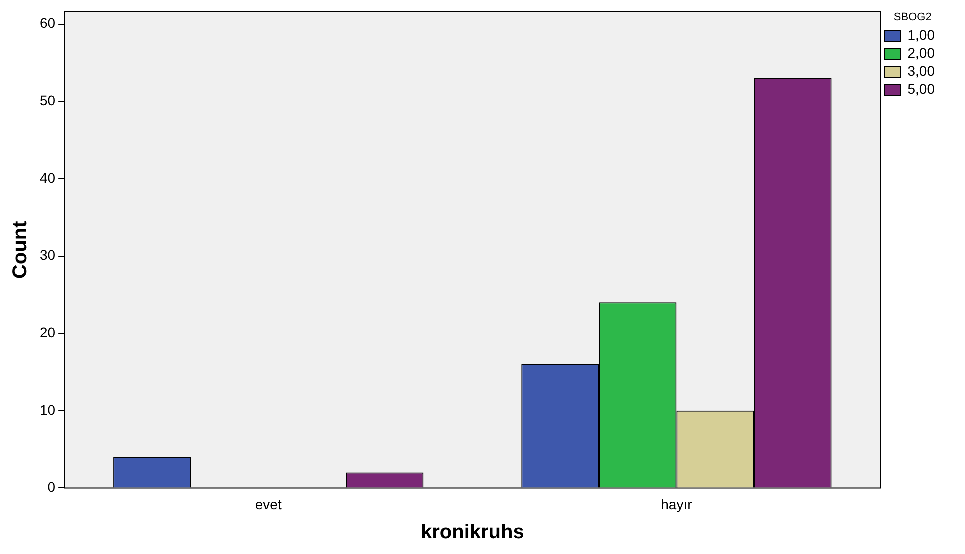  What do you see at coordinates (48, 100) in the screenshot?
I see `y-tick-label: 50` at bounding box center [48, 100].